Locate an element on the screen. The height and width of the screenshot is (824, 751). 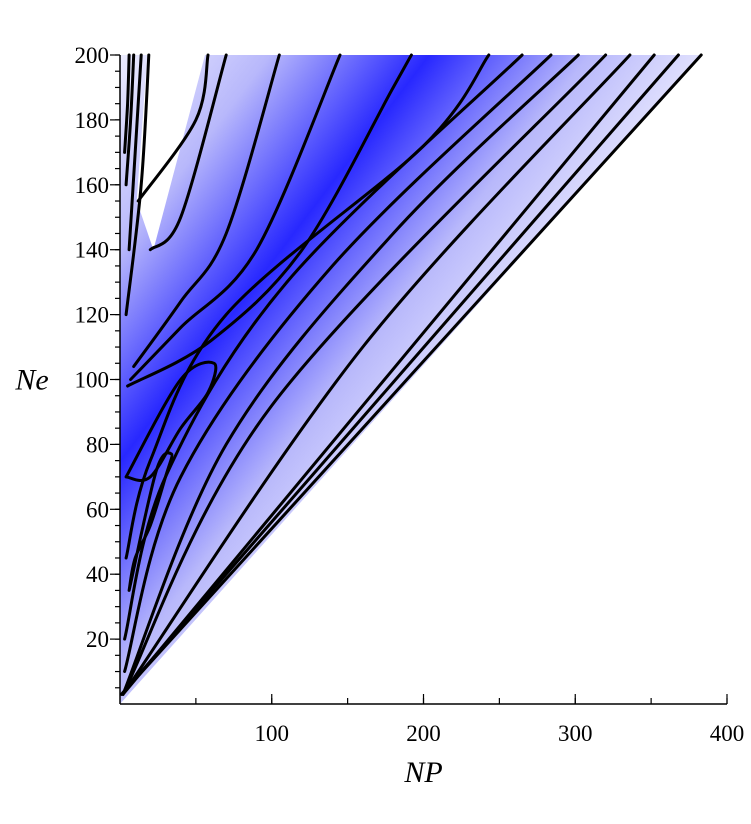
x-tick-label: 100 is located at coordinates (272, 733).